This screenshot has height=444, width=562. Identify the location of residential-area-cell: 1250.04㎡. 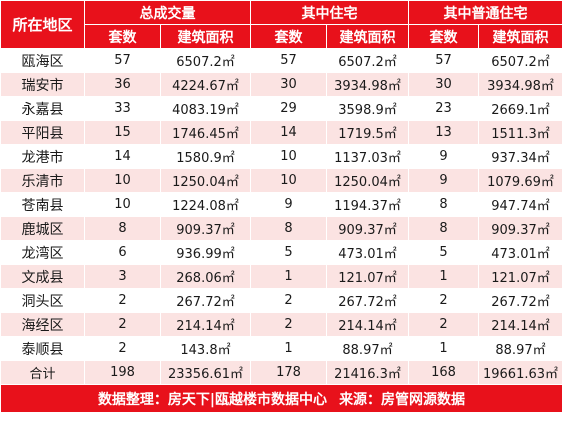
(367, 180).